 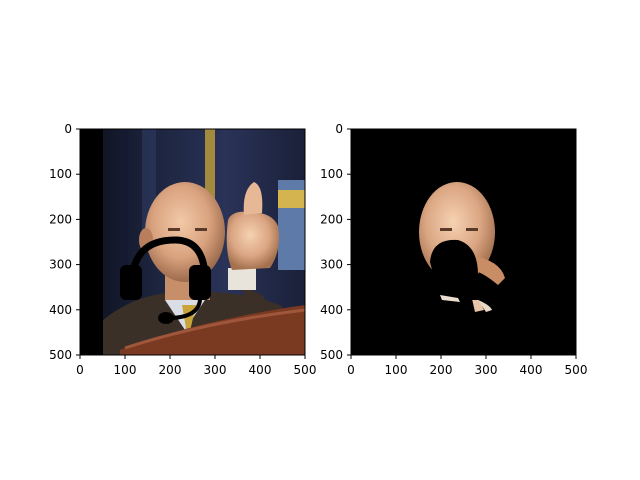 What do you see at coordinates (68, 129) in the screenshot?
I see `left-y-tick-label: 0` at bounding box center [68, 129].